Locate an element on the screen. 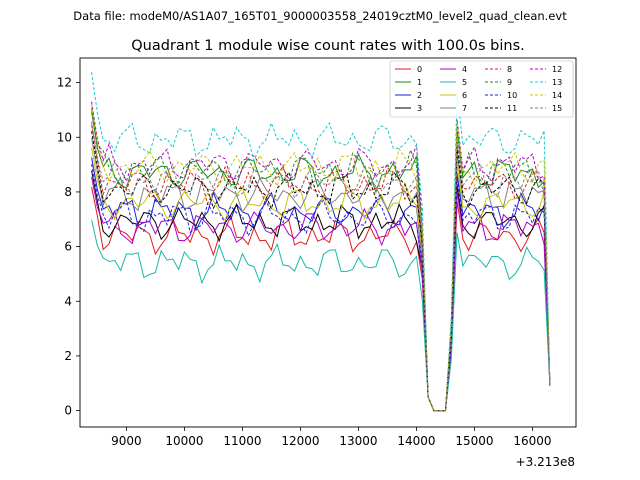 The width and height of the screenshot is (640, 480). legend-label-13: 13 is located at coordinates (557, 82).